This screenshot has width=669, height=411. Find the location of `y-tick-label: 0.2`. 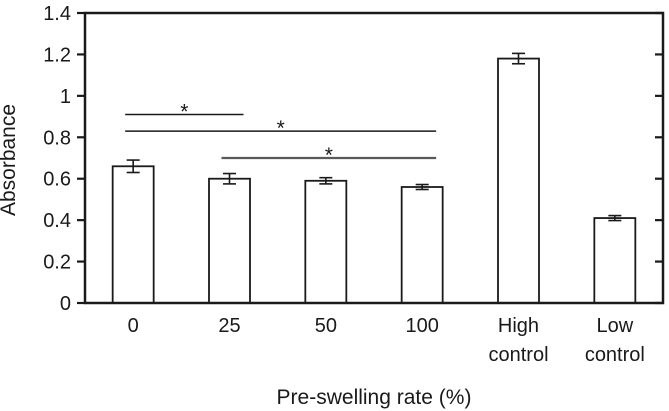

y-tick-label: 0.2 is located at coordinates (57, 263).